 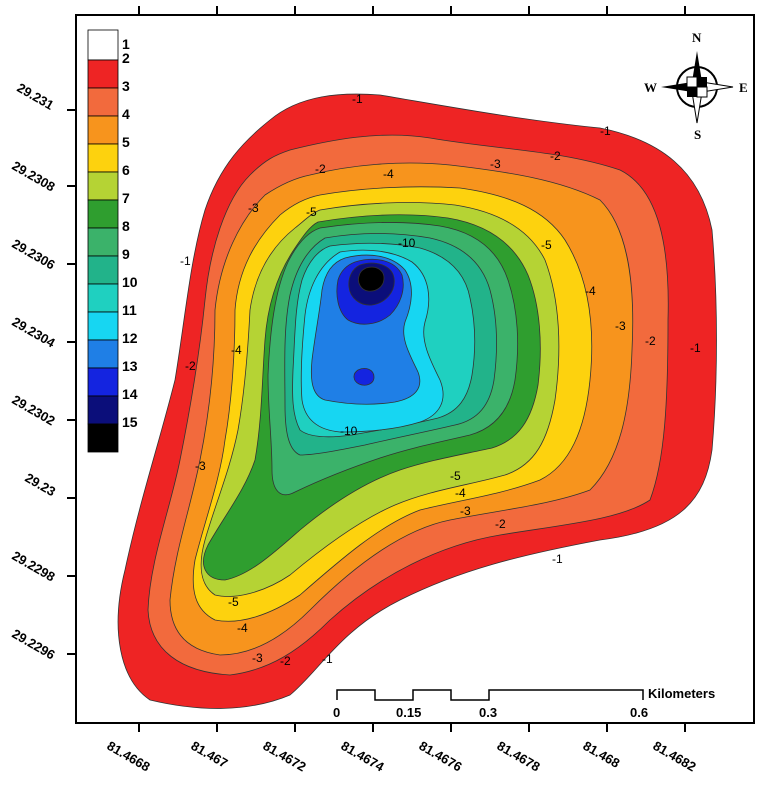 I want to click on legend-label: 7, so click(x=126, y=198).